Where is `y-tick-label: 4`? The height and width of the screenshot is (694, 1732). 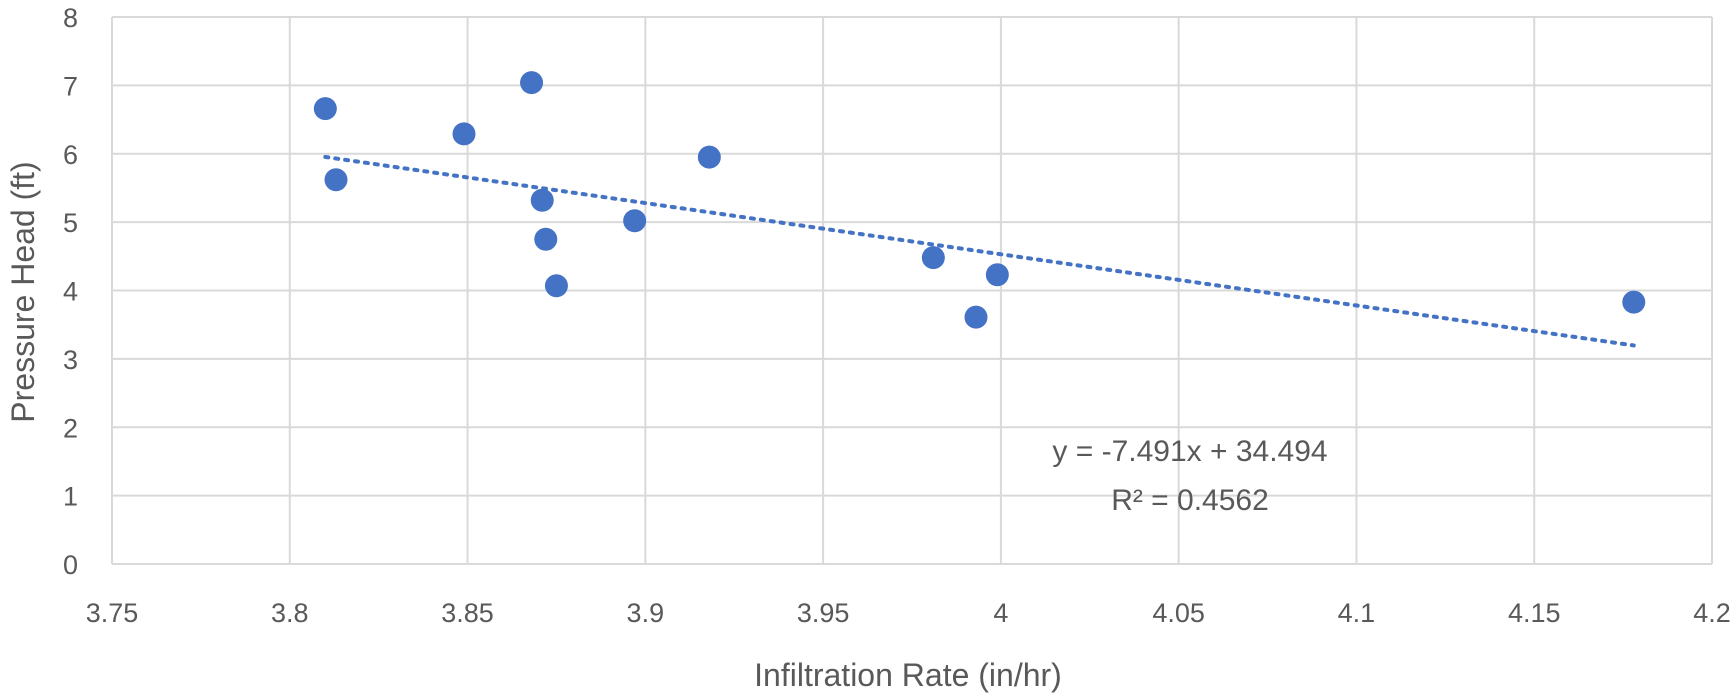
y-tick-label: 4 is located at coordinates (70, 292).